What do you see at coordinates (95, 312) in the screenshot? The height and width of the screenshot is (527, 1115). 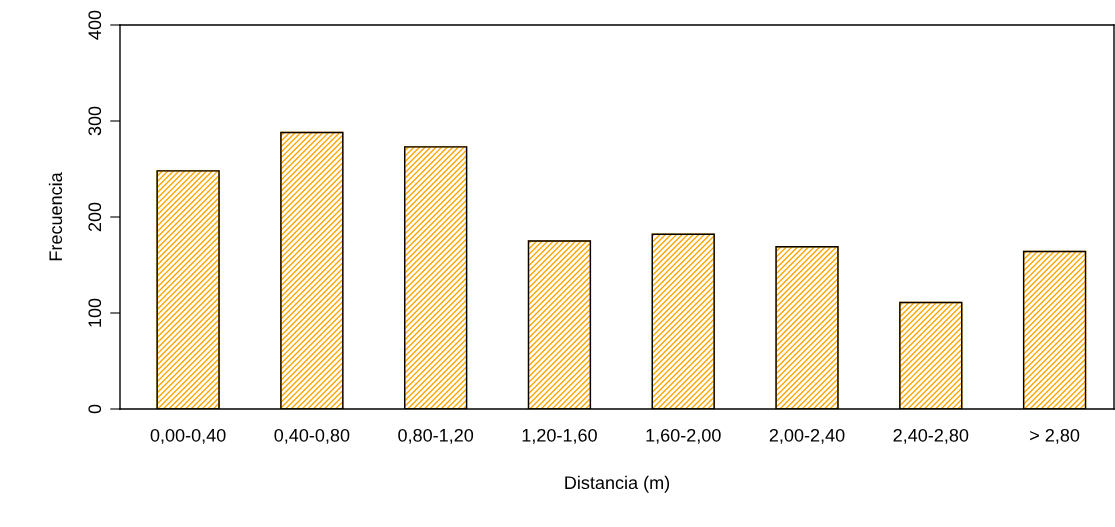 I see `y-tick-label: 100` at bounding box center [95, 312].